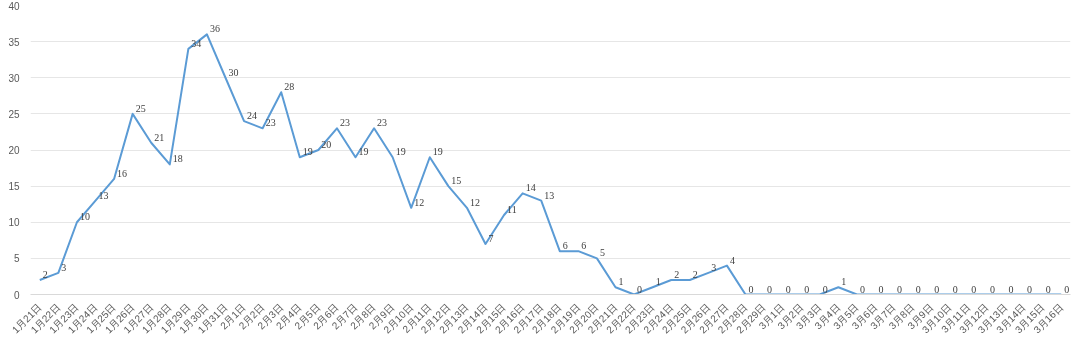 The image size is (1080, 342). I want to click on y-tick-label: 25, so click(14, 114).